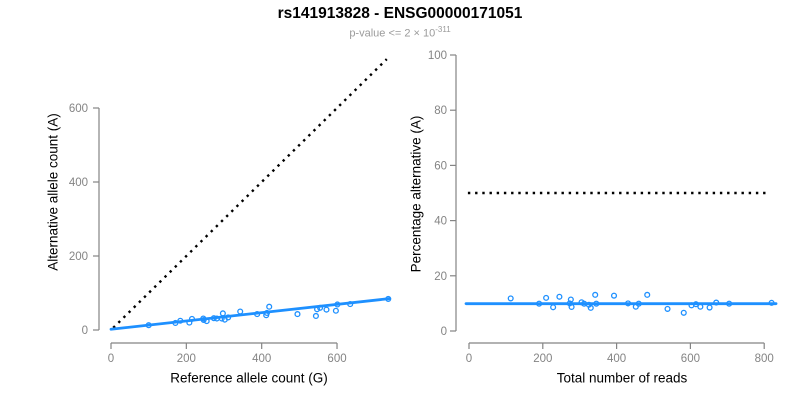  I want to click on pvalue-exponent: -311, so click(443, 29).